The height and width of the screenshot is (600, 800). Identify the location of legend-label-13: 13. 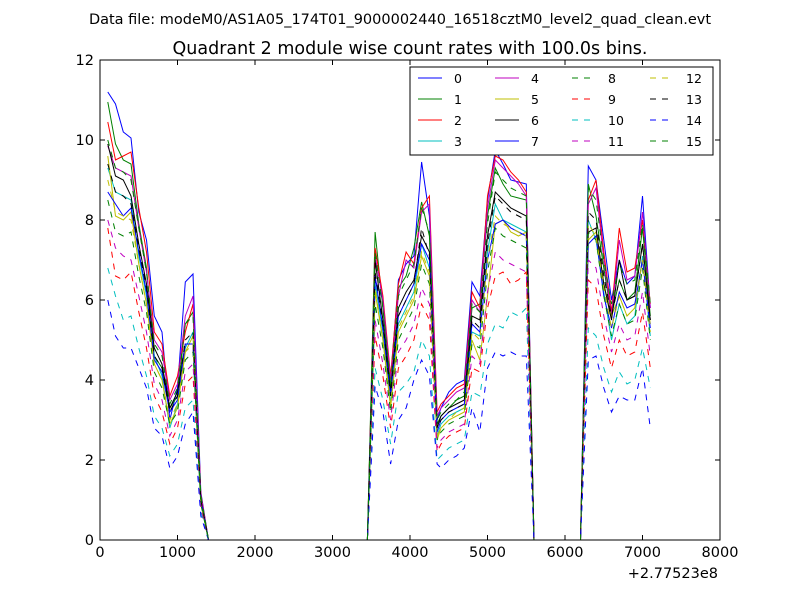
(694, 99).